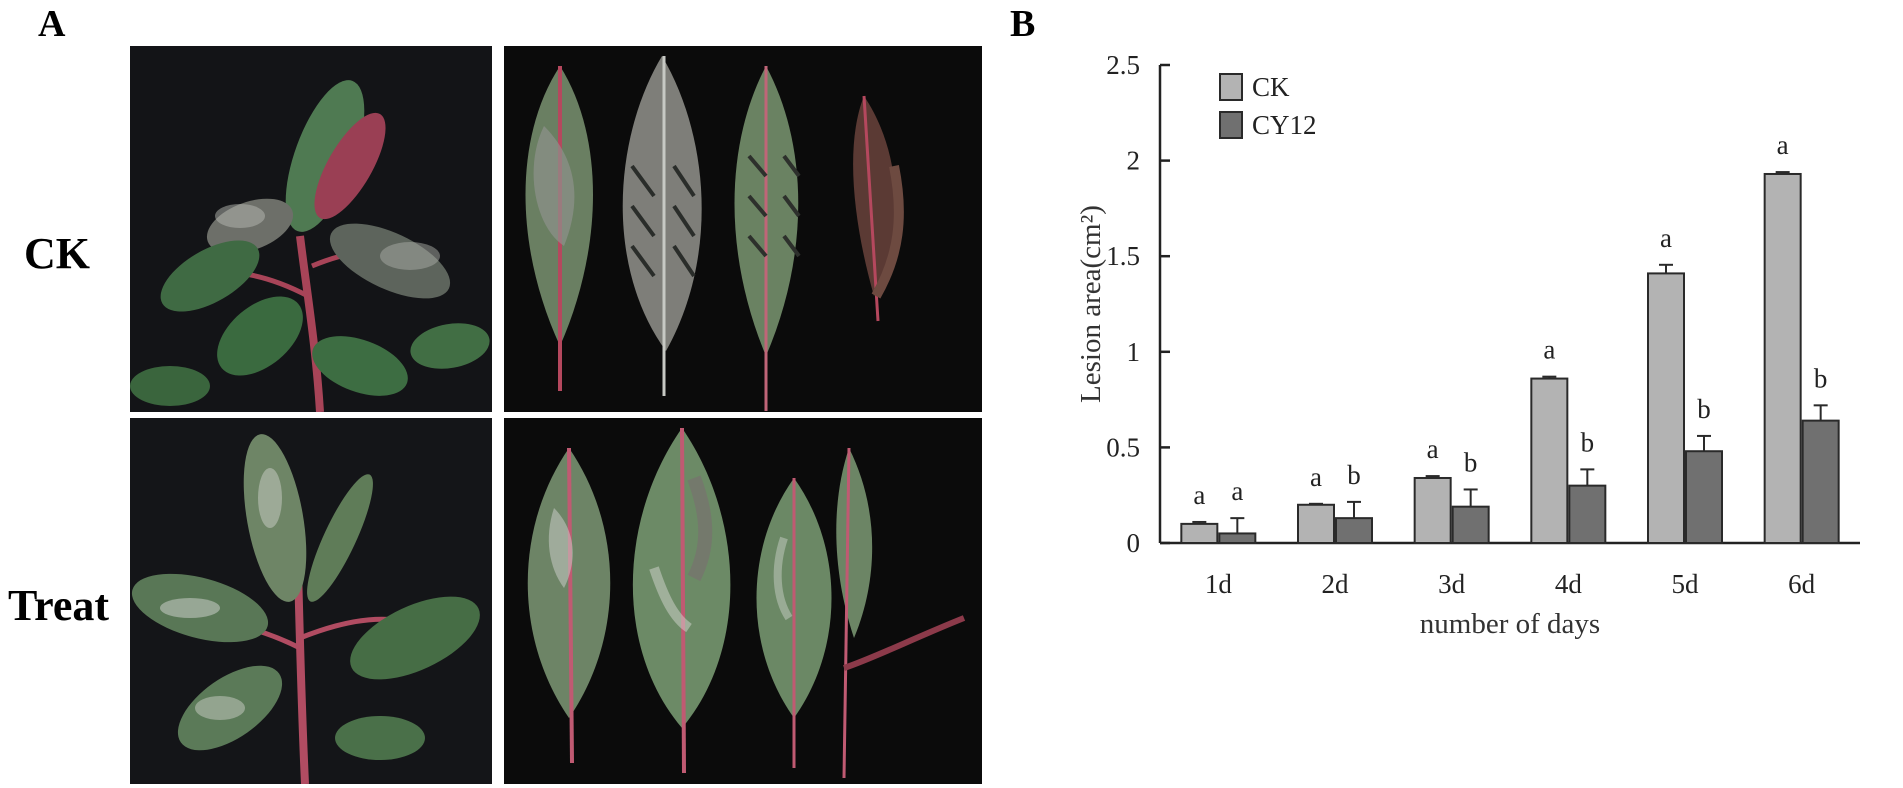 This screenshot has height=788, width=1903. I want to click on legend-label-cy12: CY12, so click(1284, 125).